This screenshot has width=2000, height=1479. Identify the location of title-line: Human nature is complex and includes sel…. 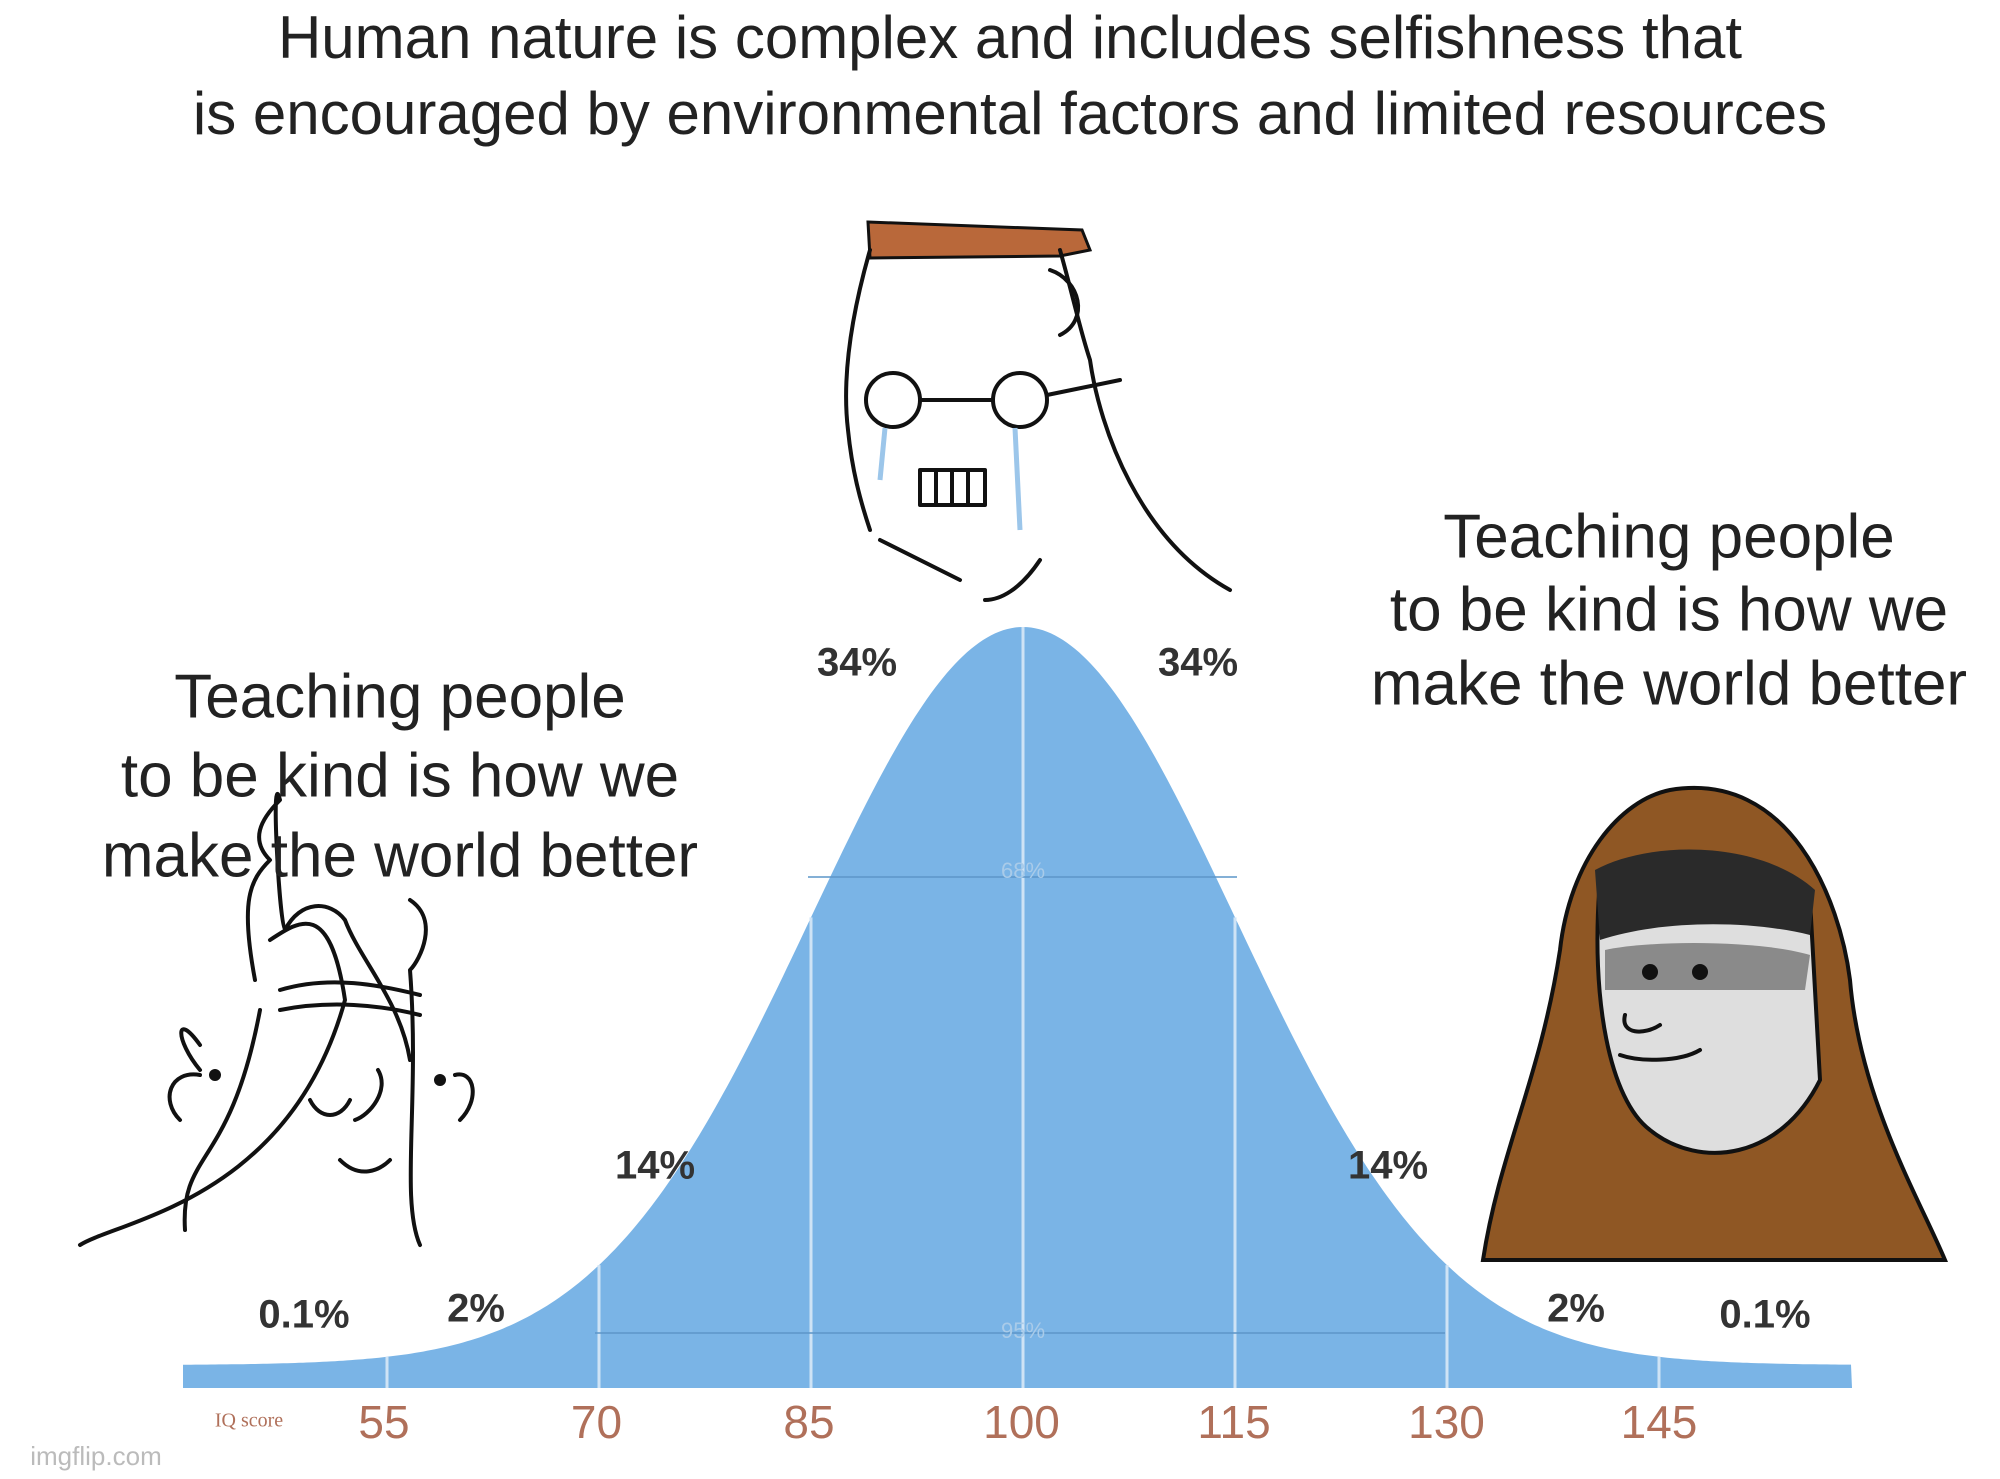
(1010, 37).